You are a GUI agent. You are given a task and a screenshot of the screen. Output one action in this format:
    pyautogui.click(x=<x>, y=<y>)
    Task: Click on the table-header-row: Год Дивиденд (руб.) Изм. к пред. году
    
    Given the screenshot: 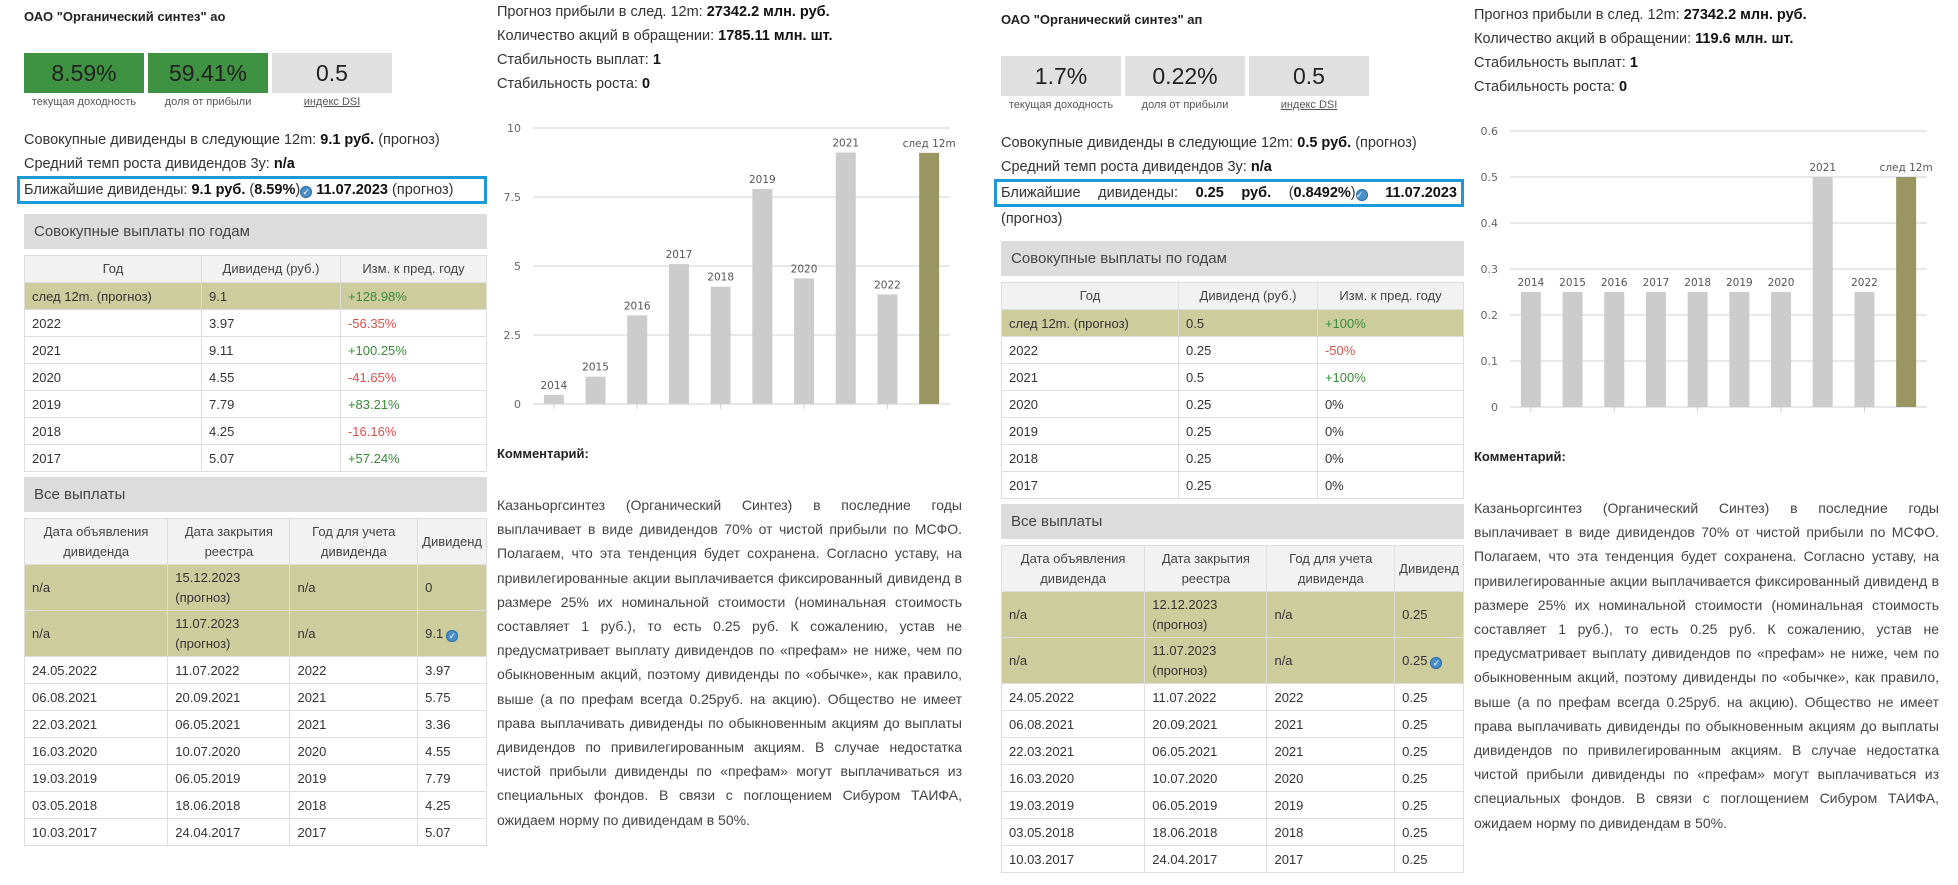 What is the action you would take?
    pyautogui.click(x=255, y=269)
    